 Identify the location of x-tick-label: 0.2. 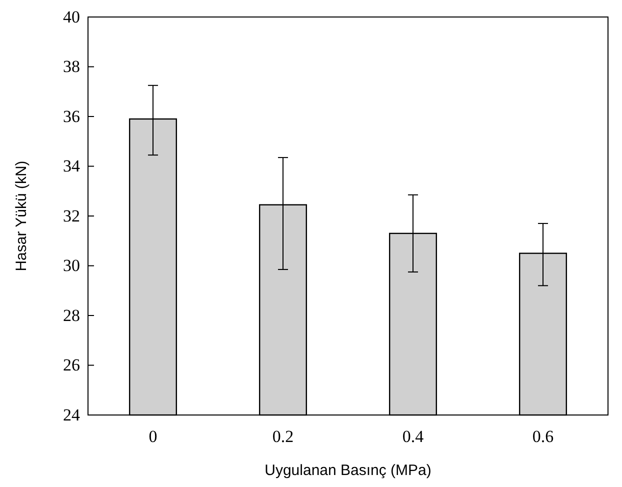
(283, 436).